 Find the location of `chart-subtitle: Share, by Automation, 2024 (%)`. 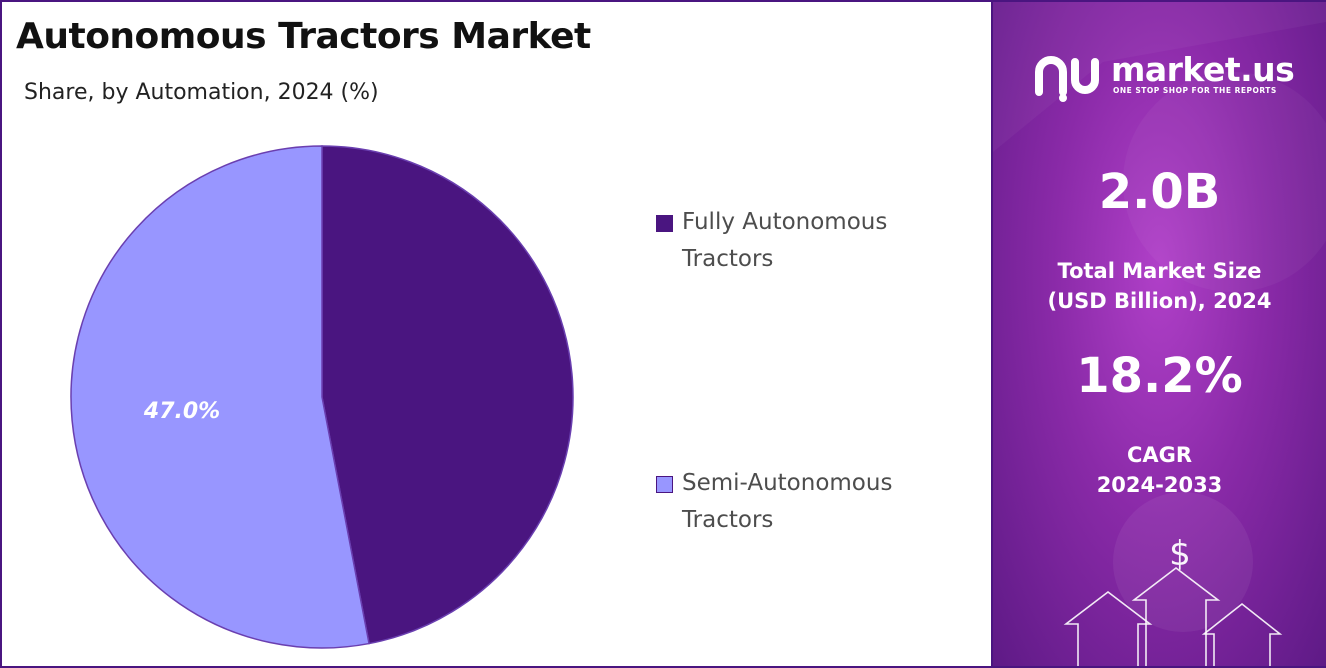

chart-subtitle: Share, by Automation, 2024 (%) is located at coordinates (201, 92).